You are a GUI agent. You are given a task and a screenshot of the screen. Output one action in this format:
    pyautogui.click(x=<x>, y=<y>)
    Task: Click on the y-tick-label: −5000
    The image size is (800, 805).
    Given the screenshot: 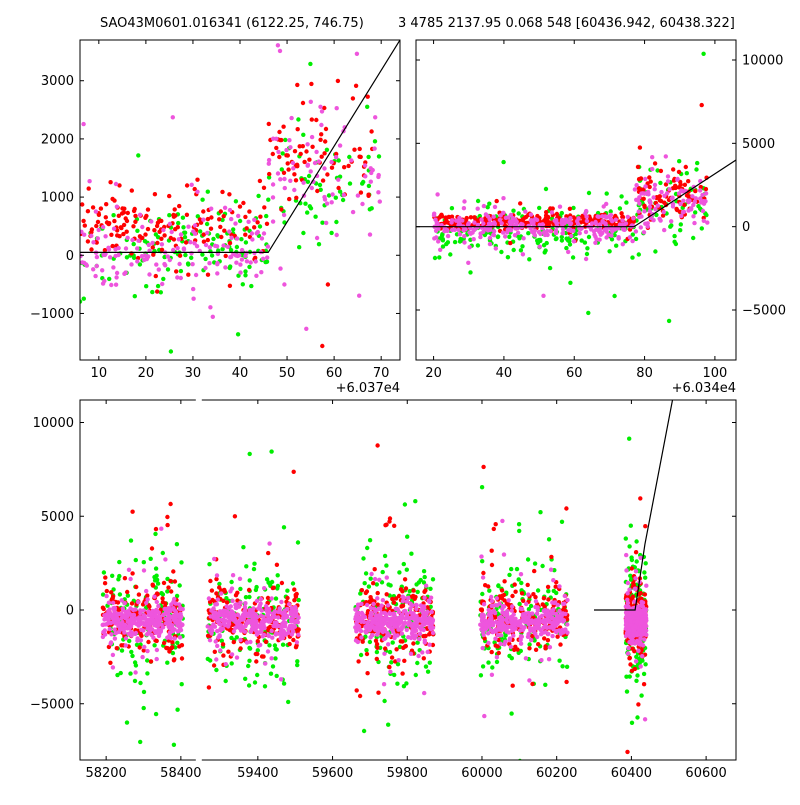 What is the action you would take?
    pyautogui.click(x=52, y=704)
    